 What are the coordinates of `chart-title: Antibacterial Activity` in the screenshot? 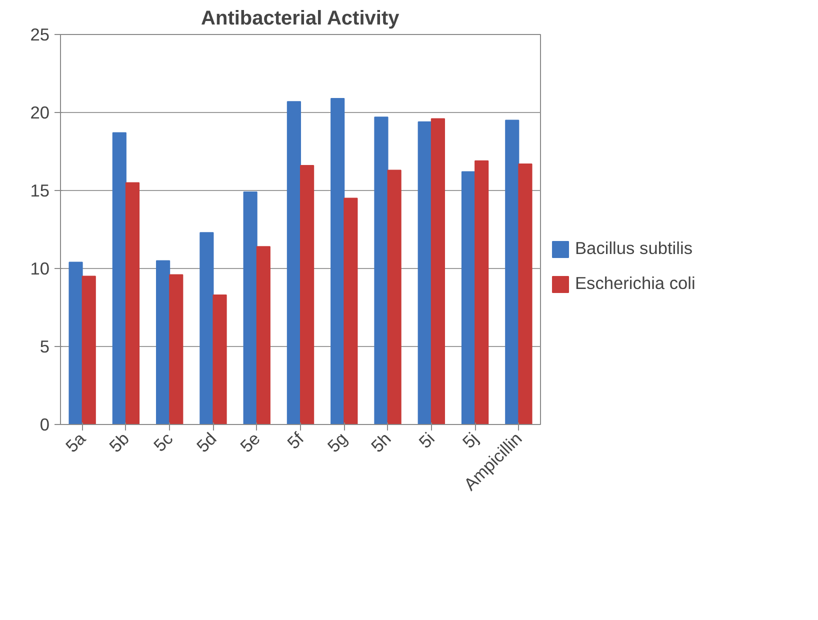 It's located at (300, 19).